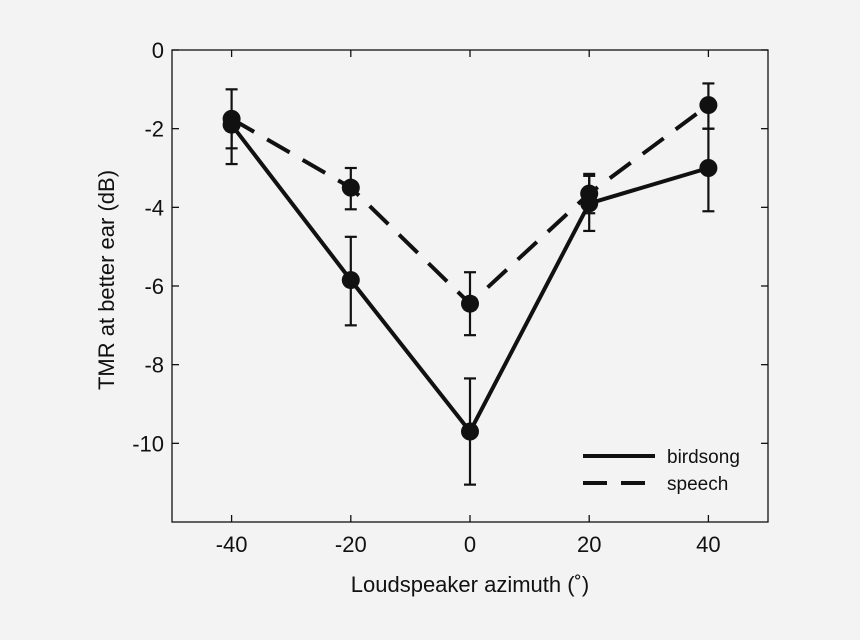 This screenshot has height=640, width=860. Describe the element at coordinates (470, 584) in the screenshot. I see `x-axis-title: Loudspeaker azimuth (˚)` at that location.